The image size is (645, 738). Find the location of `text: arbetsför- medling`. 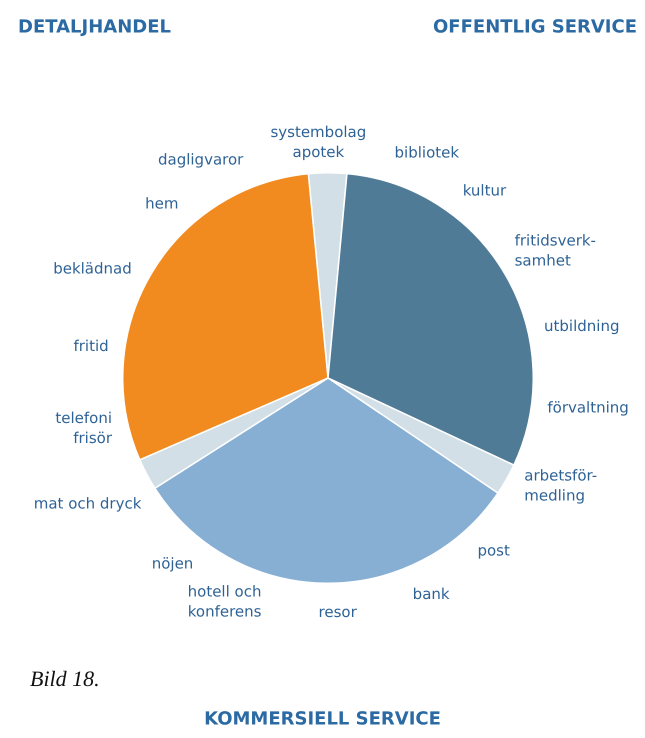

text: arbetsför- medling is located at coordinates (561, 485).